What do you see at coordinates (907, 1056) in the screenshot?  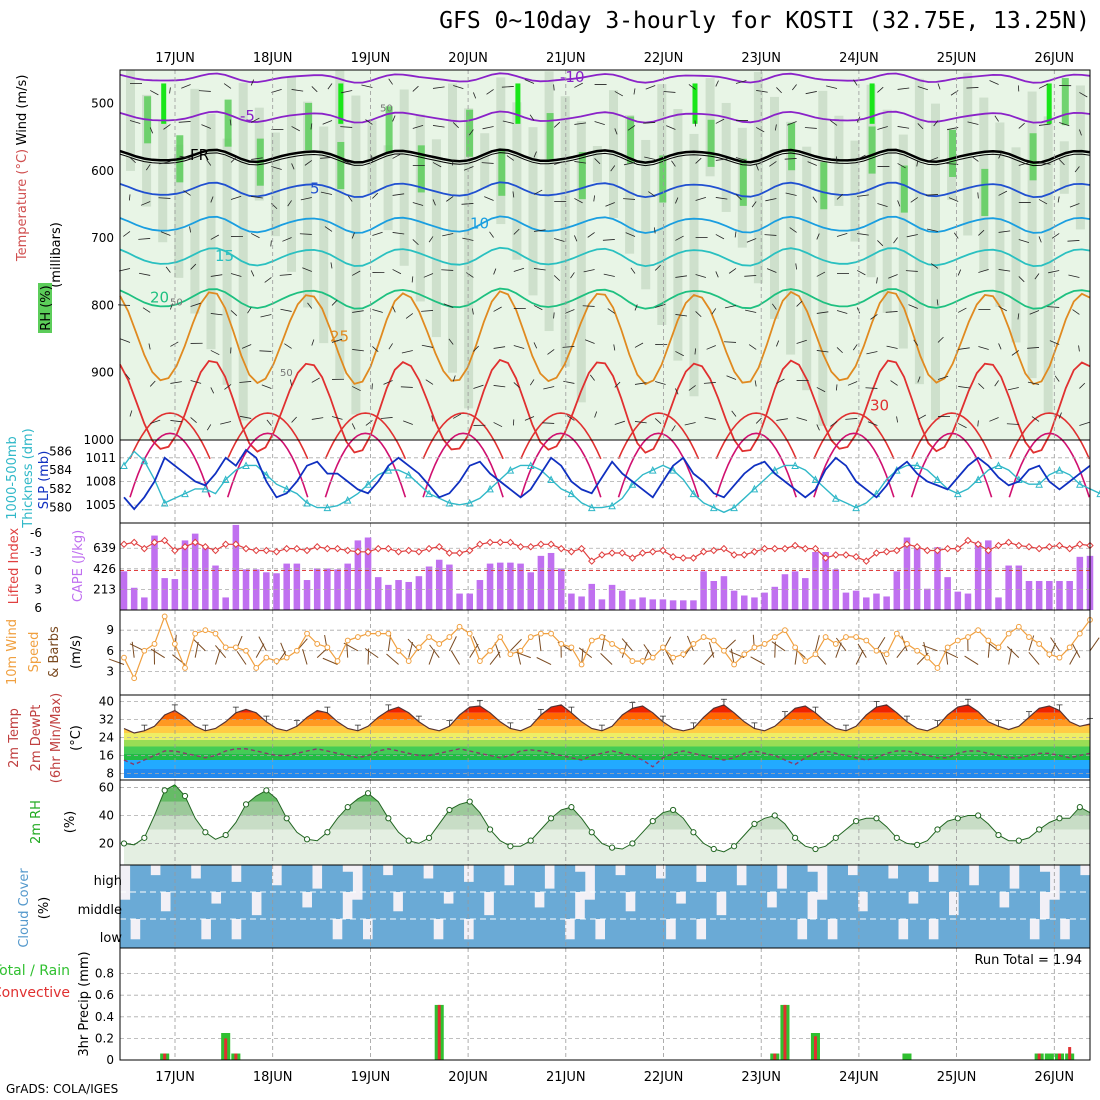 I see `precip-total-bar` at bounding box center [907, 1056].